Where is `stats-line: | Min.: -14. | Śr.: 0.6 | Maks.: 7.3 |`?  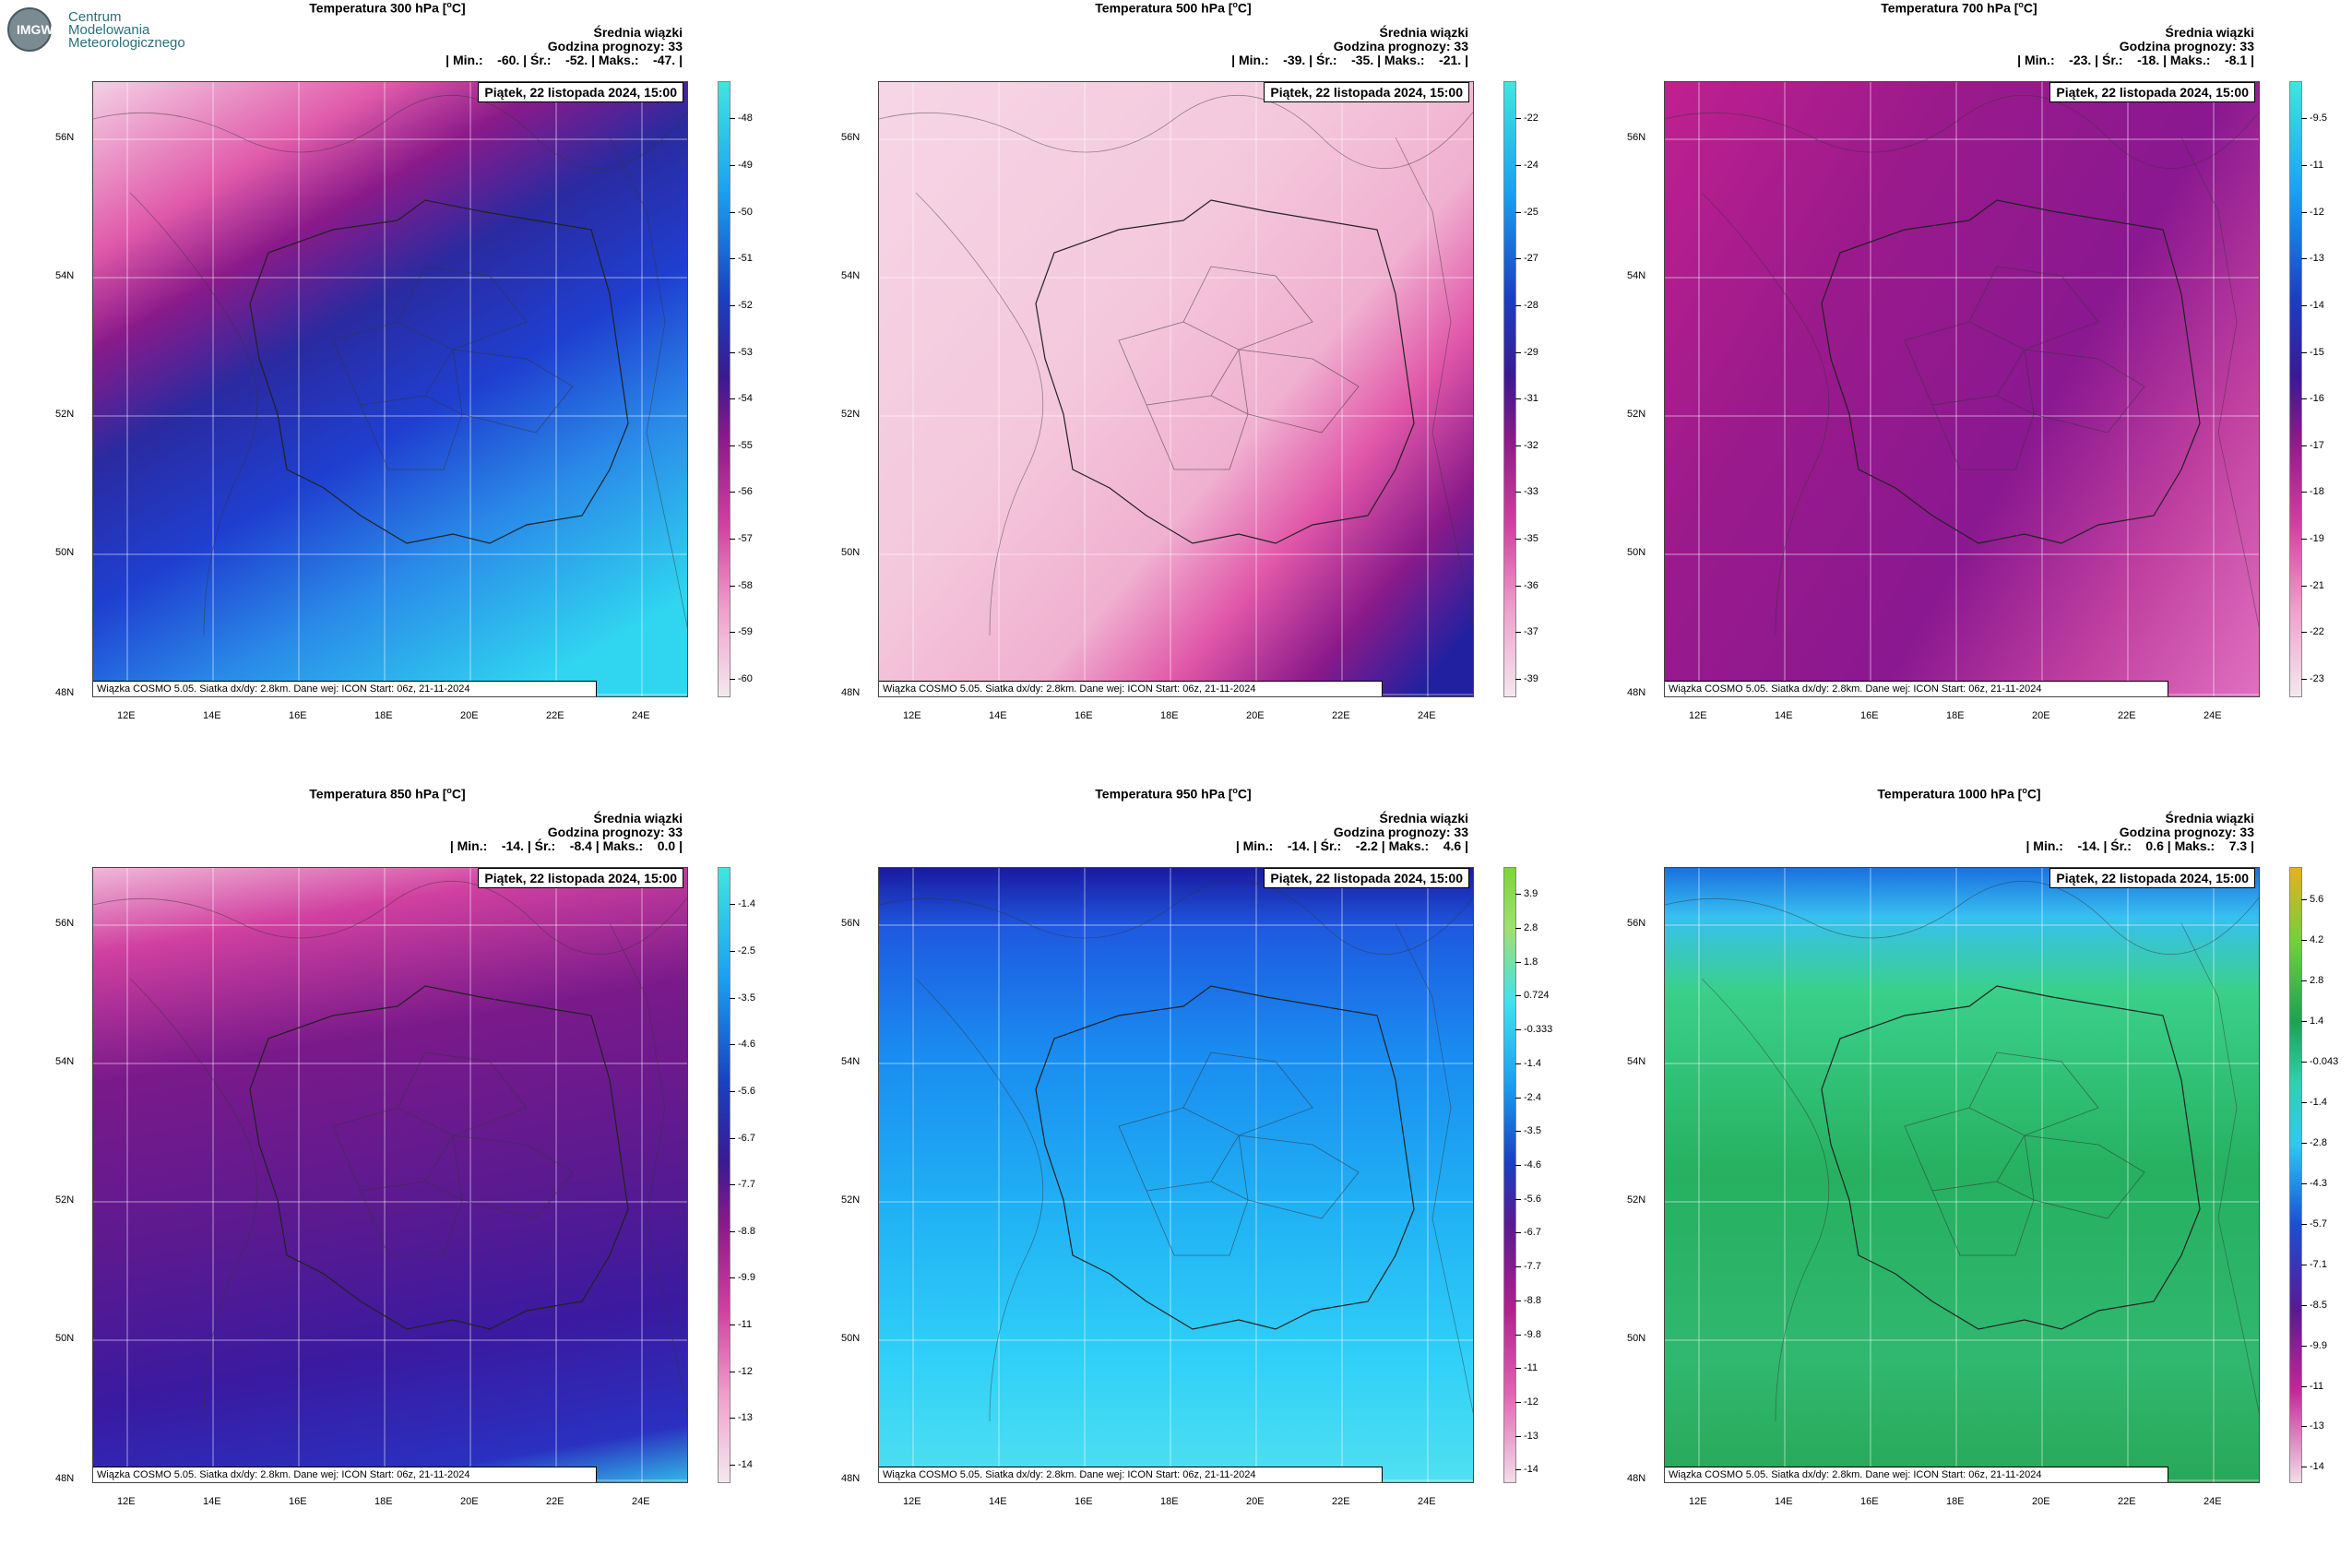 stats-line: | Min.: -14. | Śr.: 0.6 | Maks.: 7.3 | is located at coordinates (2139, 845).